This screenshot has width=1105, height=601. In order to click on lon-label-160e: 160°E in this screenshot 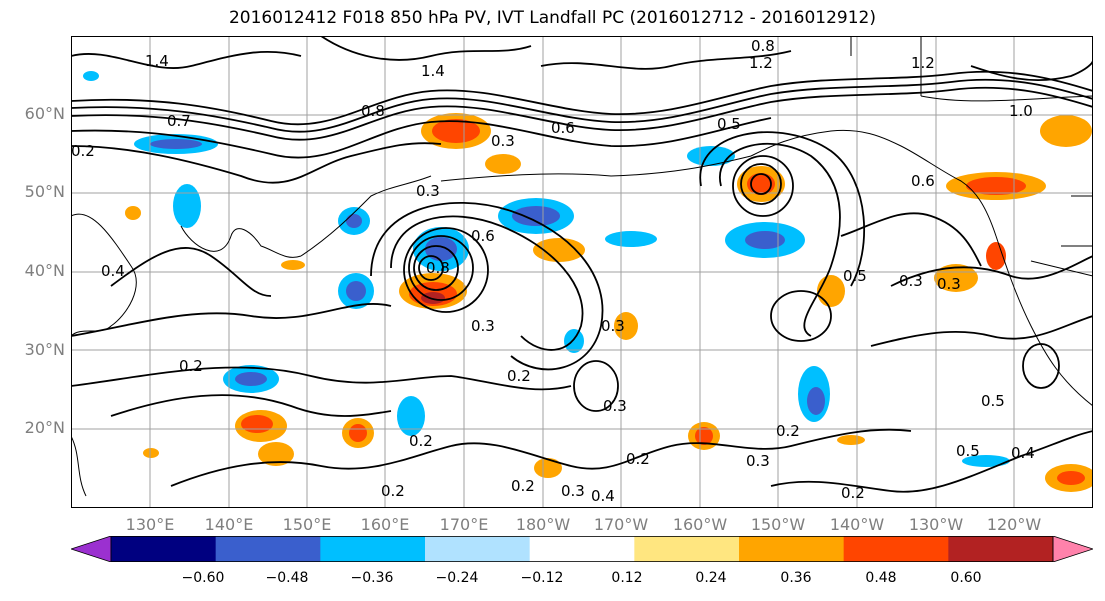, I will do `click(385, 524)`.